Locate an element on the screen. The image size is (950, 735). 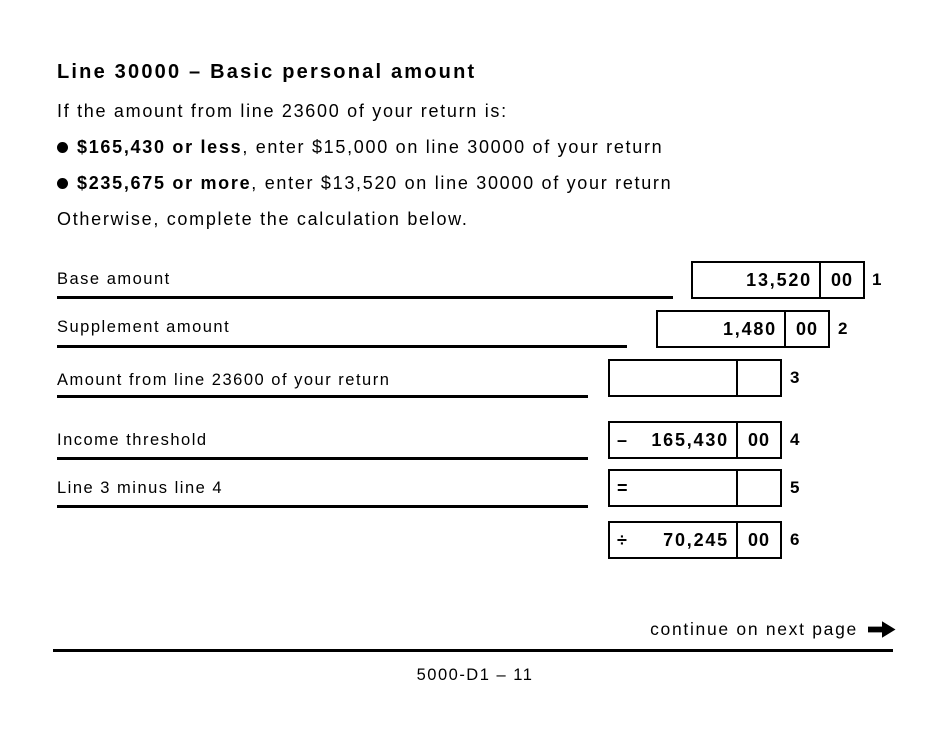
dollars-value: 70,245 is located at coordinates (696, 539).